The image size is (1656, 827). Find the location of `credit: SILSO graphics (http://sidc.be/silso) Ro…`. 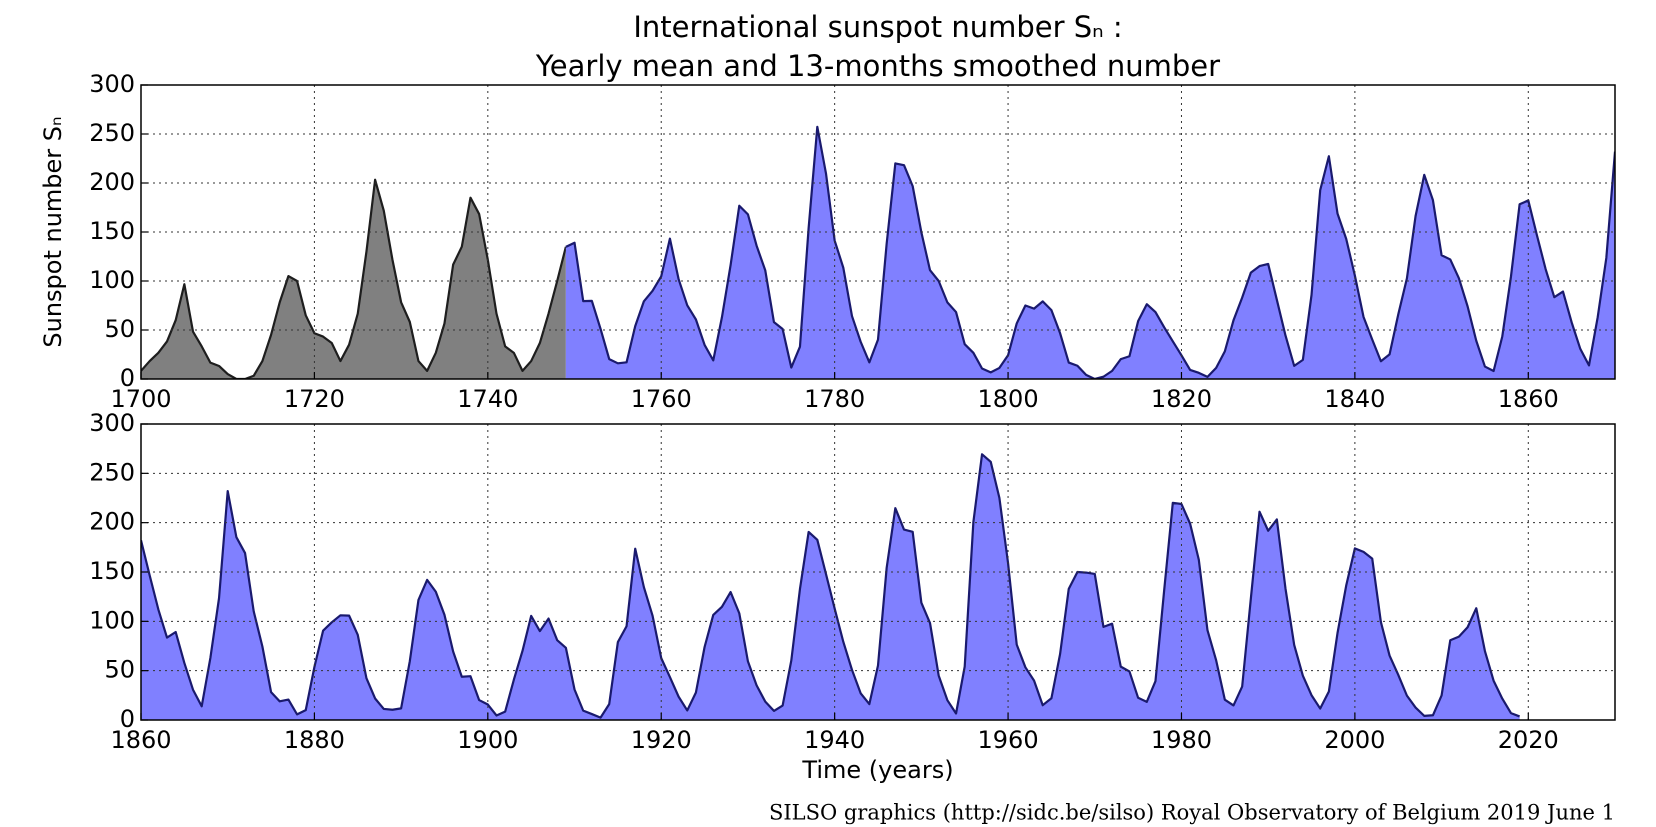

credit: SILSO graphics (http://sidc.be/silso) Ro… is located at coordinates (1192, 813).